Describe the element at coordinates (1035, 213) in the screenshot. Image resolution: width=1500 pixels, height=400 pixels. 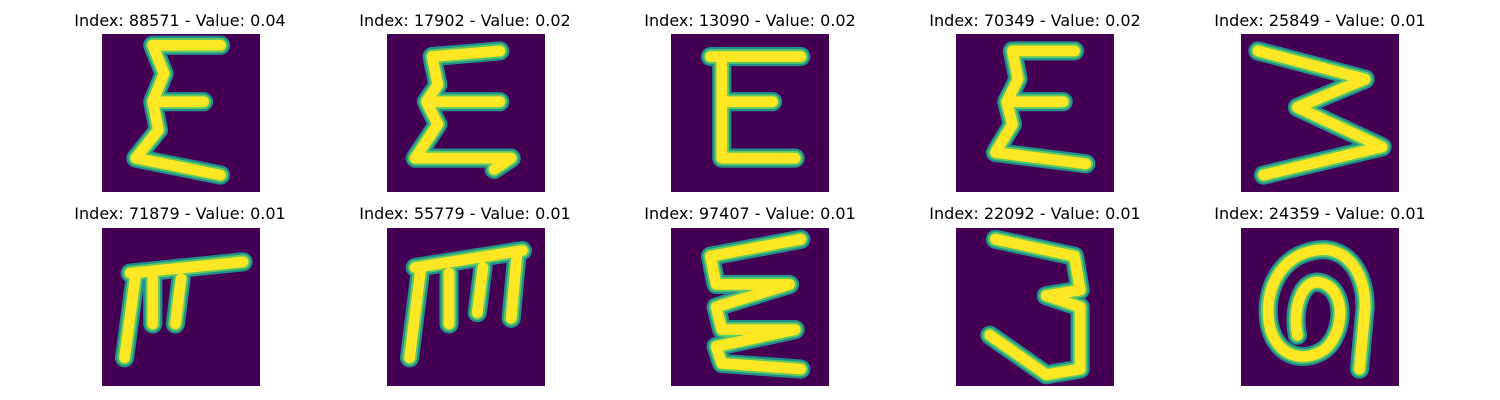
I see `panel-title-9: Index: 22092 - Value: 0.01` at that location.